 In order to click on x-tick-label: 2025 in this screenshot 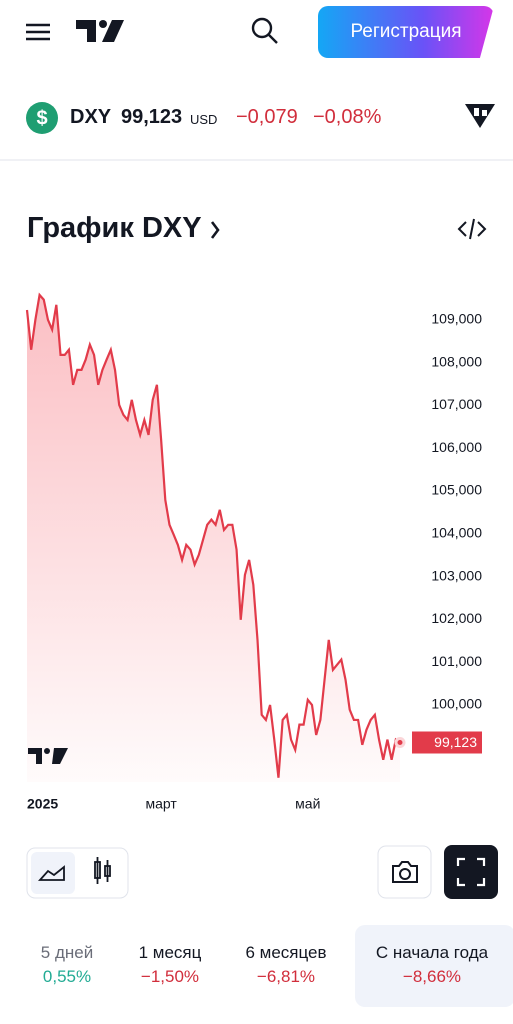, I will do `click(42, 804)`.